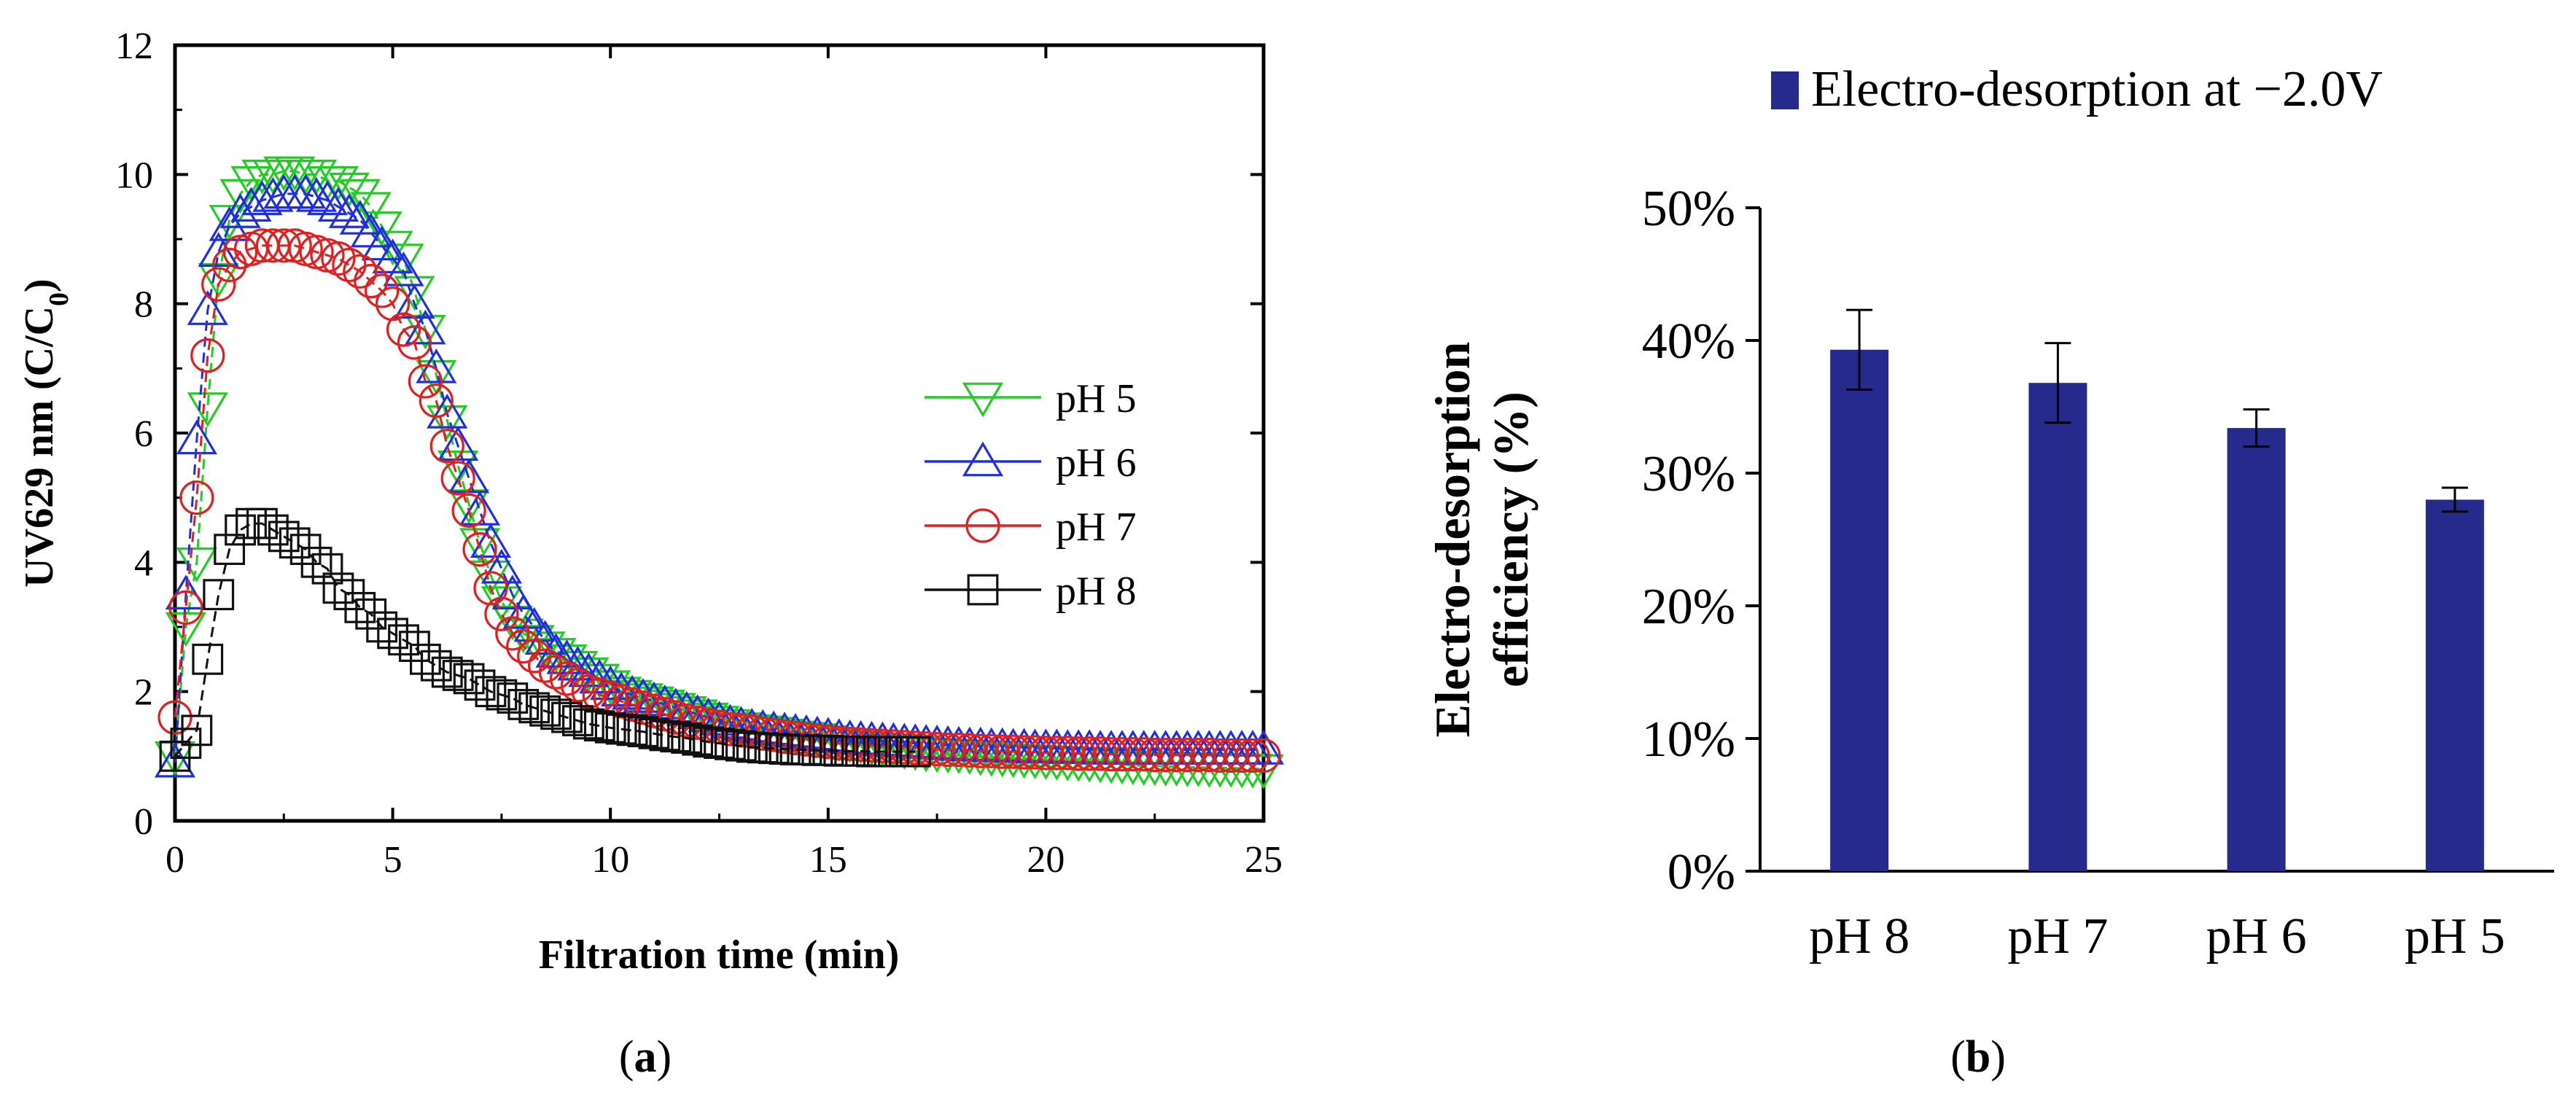 The image size is (2576, 1103). What do you see at coordinates (1030, 495) in the screenshot?
I see `legend-a: pH 5 pH 6 pH 7 pH 8` at bounding box center [1030, 495].